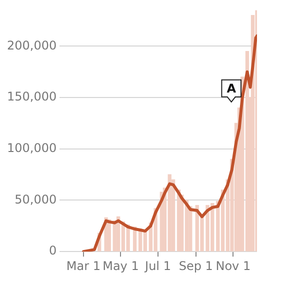  Describe the element at coordinates (120, 265) in the screenshot. I see `x-tick-label: May 1` at that location.